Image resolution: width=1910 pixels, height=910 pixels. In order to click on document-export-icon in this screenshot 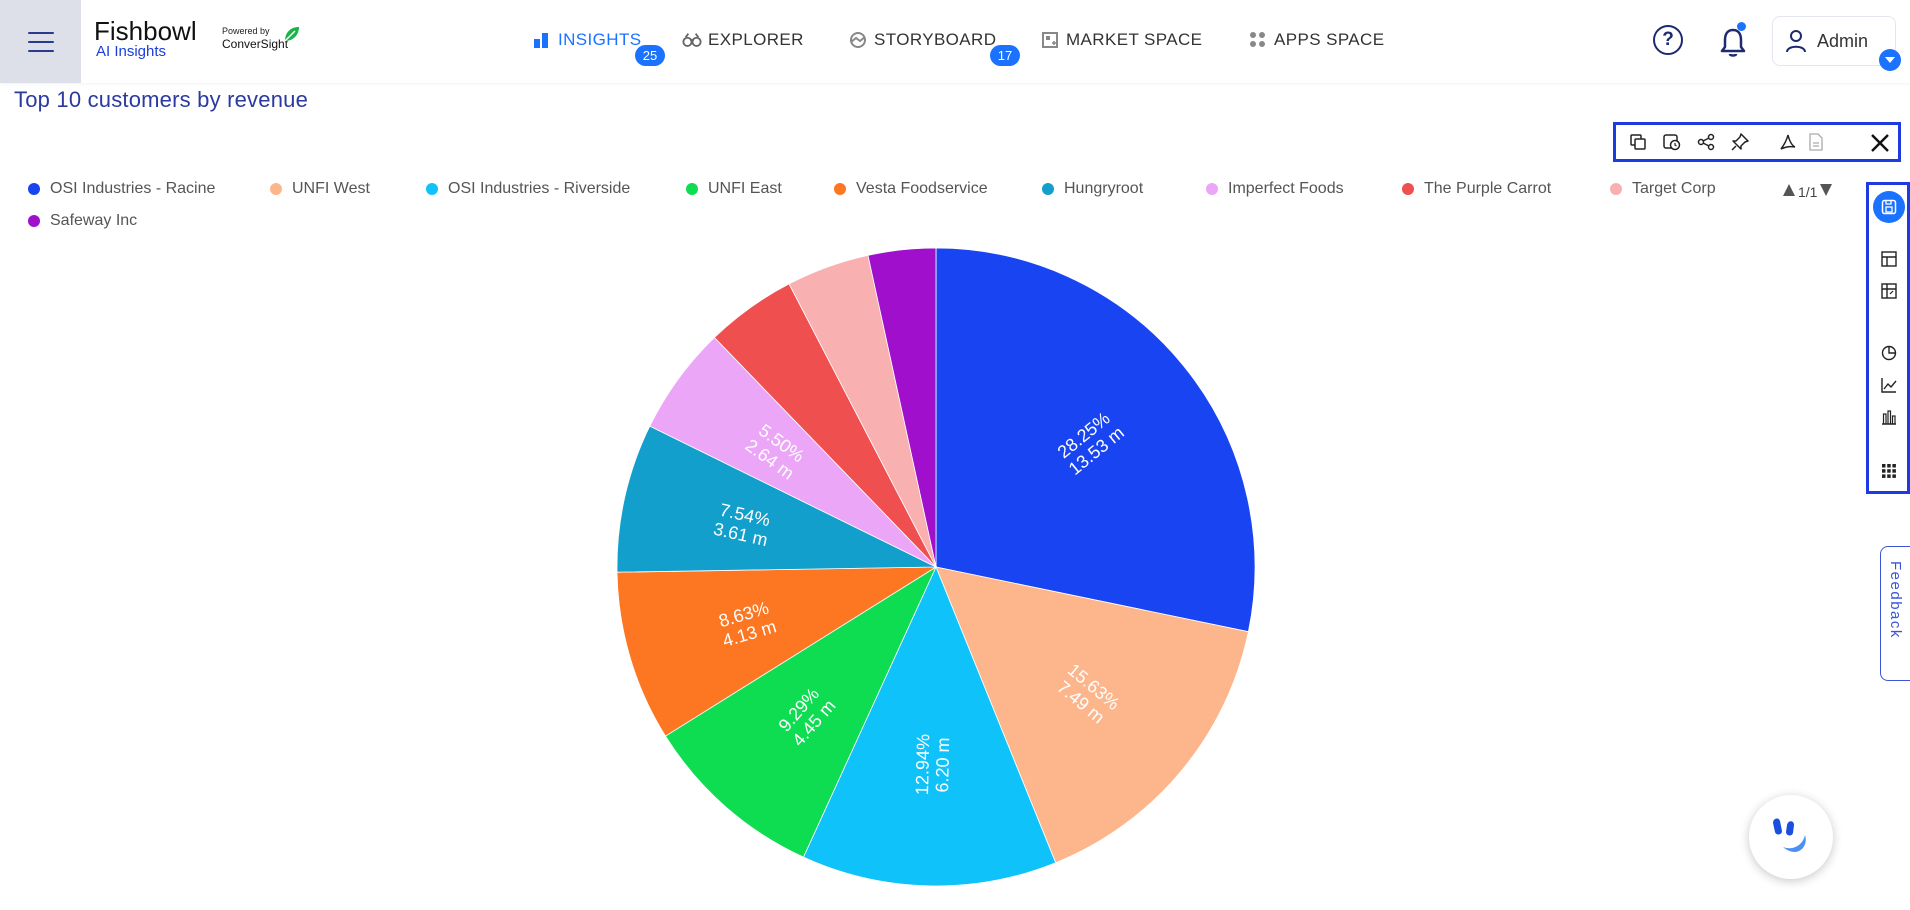, I will do `click(1816, 142)`.